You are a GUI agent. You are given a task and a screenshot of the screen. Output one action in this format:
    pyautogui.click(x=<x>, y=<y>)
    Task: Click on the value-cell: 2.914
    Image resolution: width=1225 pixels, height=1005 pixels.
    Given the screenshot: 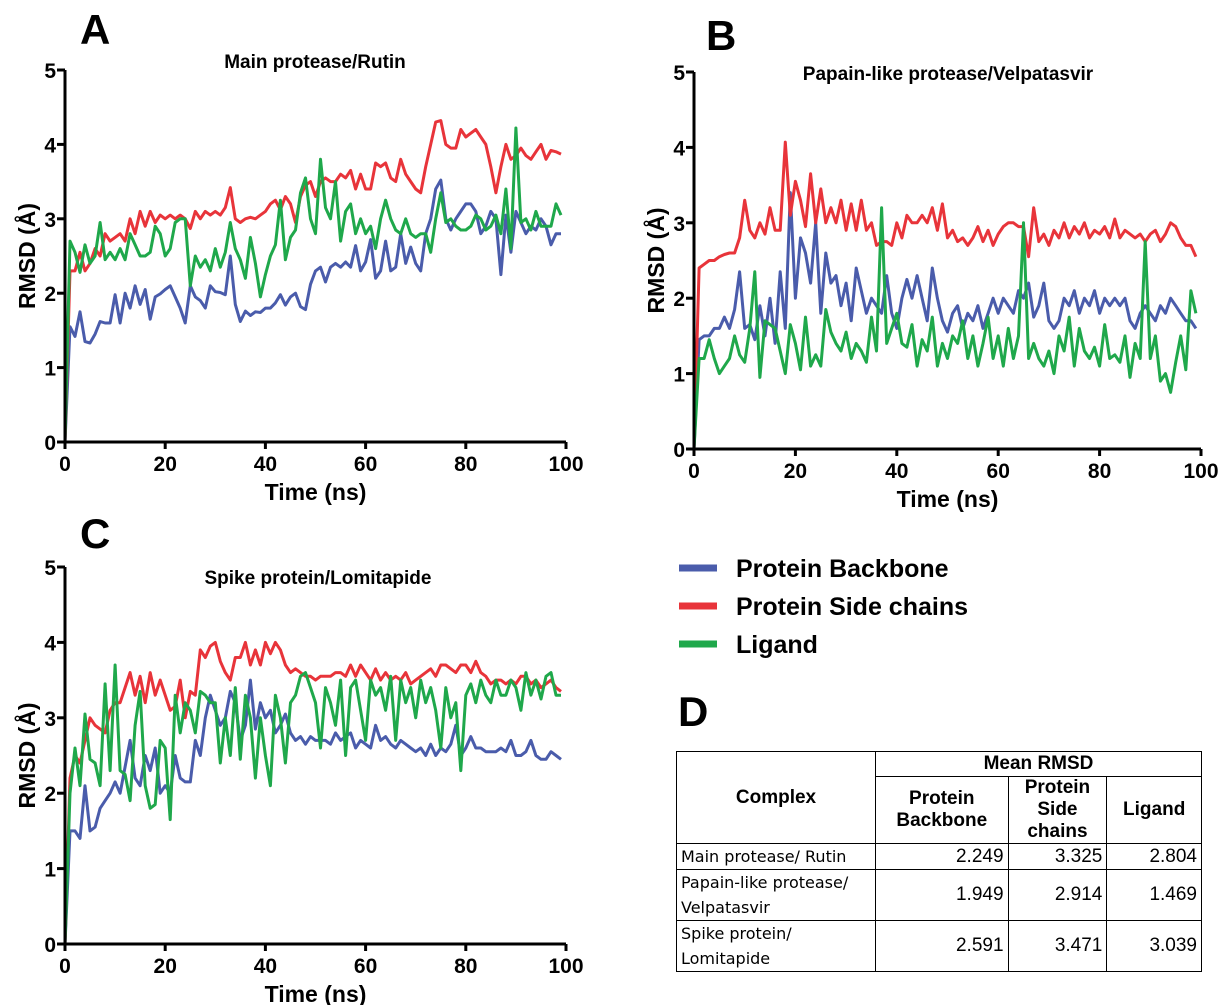 What is the action you would take?
    pyautogui.click(x=1057, y=895)
    